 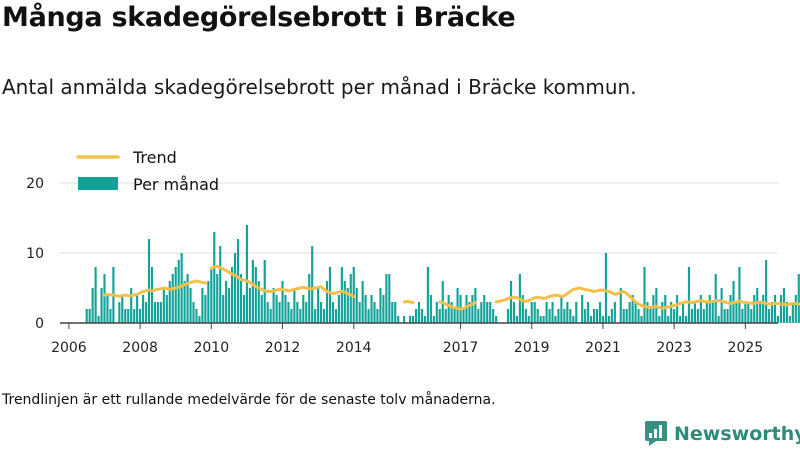 What do you see at coordinates (419, 218) in the screenshot?
I see `gridlines` at bounding box center [419, 218].